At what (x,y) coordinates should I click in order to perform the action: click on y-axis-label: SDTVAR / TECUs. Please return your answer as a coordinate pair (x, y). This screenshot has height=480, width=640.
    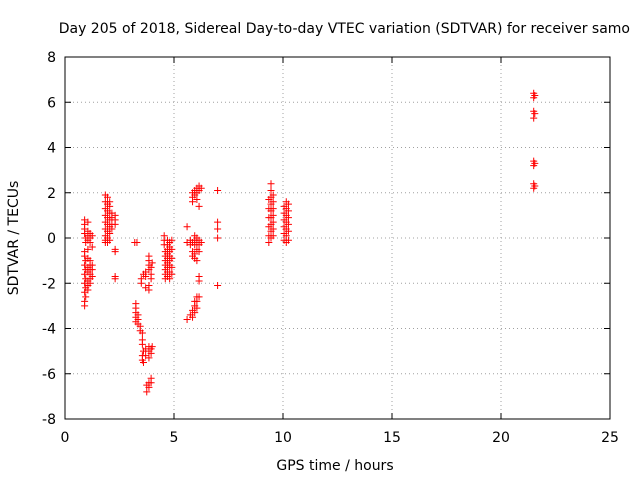
    Looking at the image, I should click on (14, 238).